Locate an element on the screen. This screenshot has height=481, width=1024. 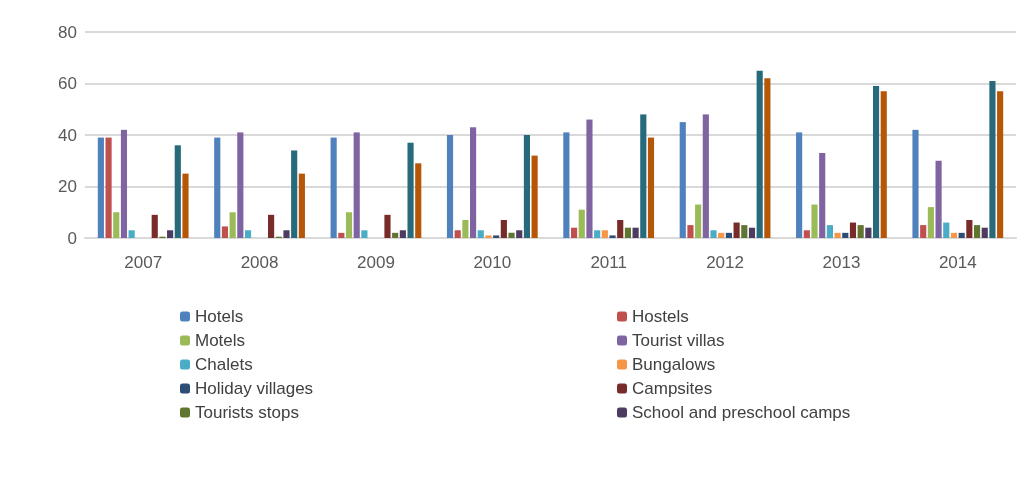
legend-label: Hostels is located at coordinates (660, 316).